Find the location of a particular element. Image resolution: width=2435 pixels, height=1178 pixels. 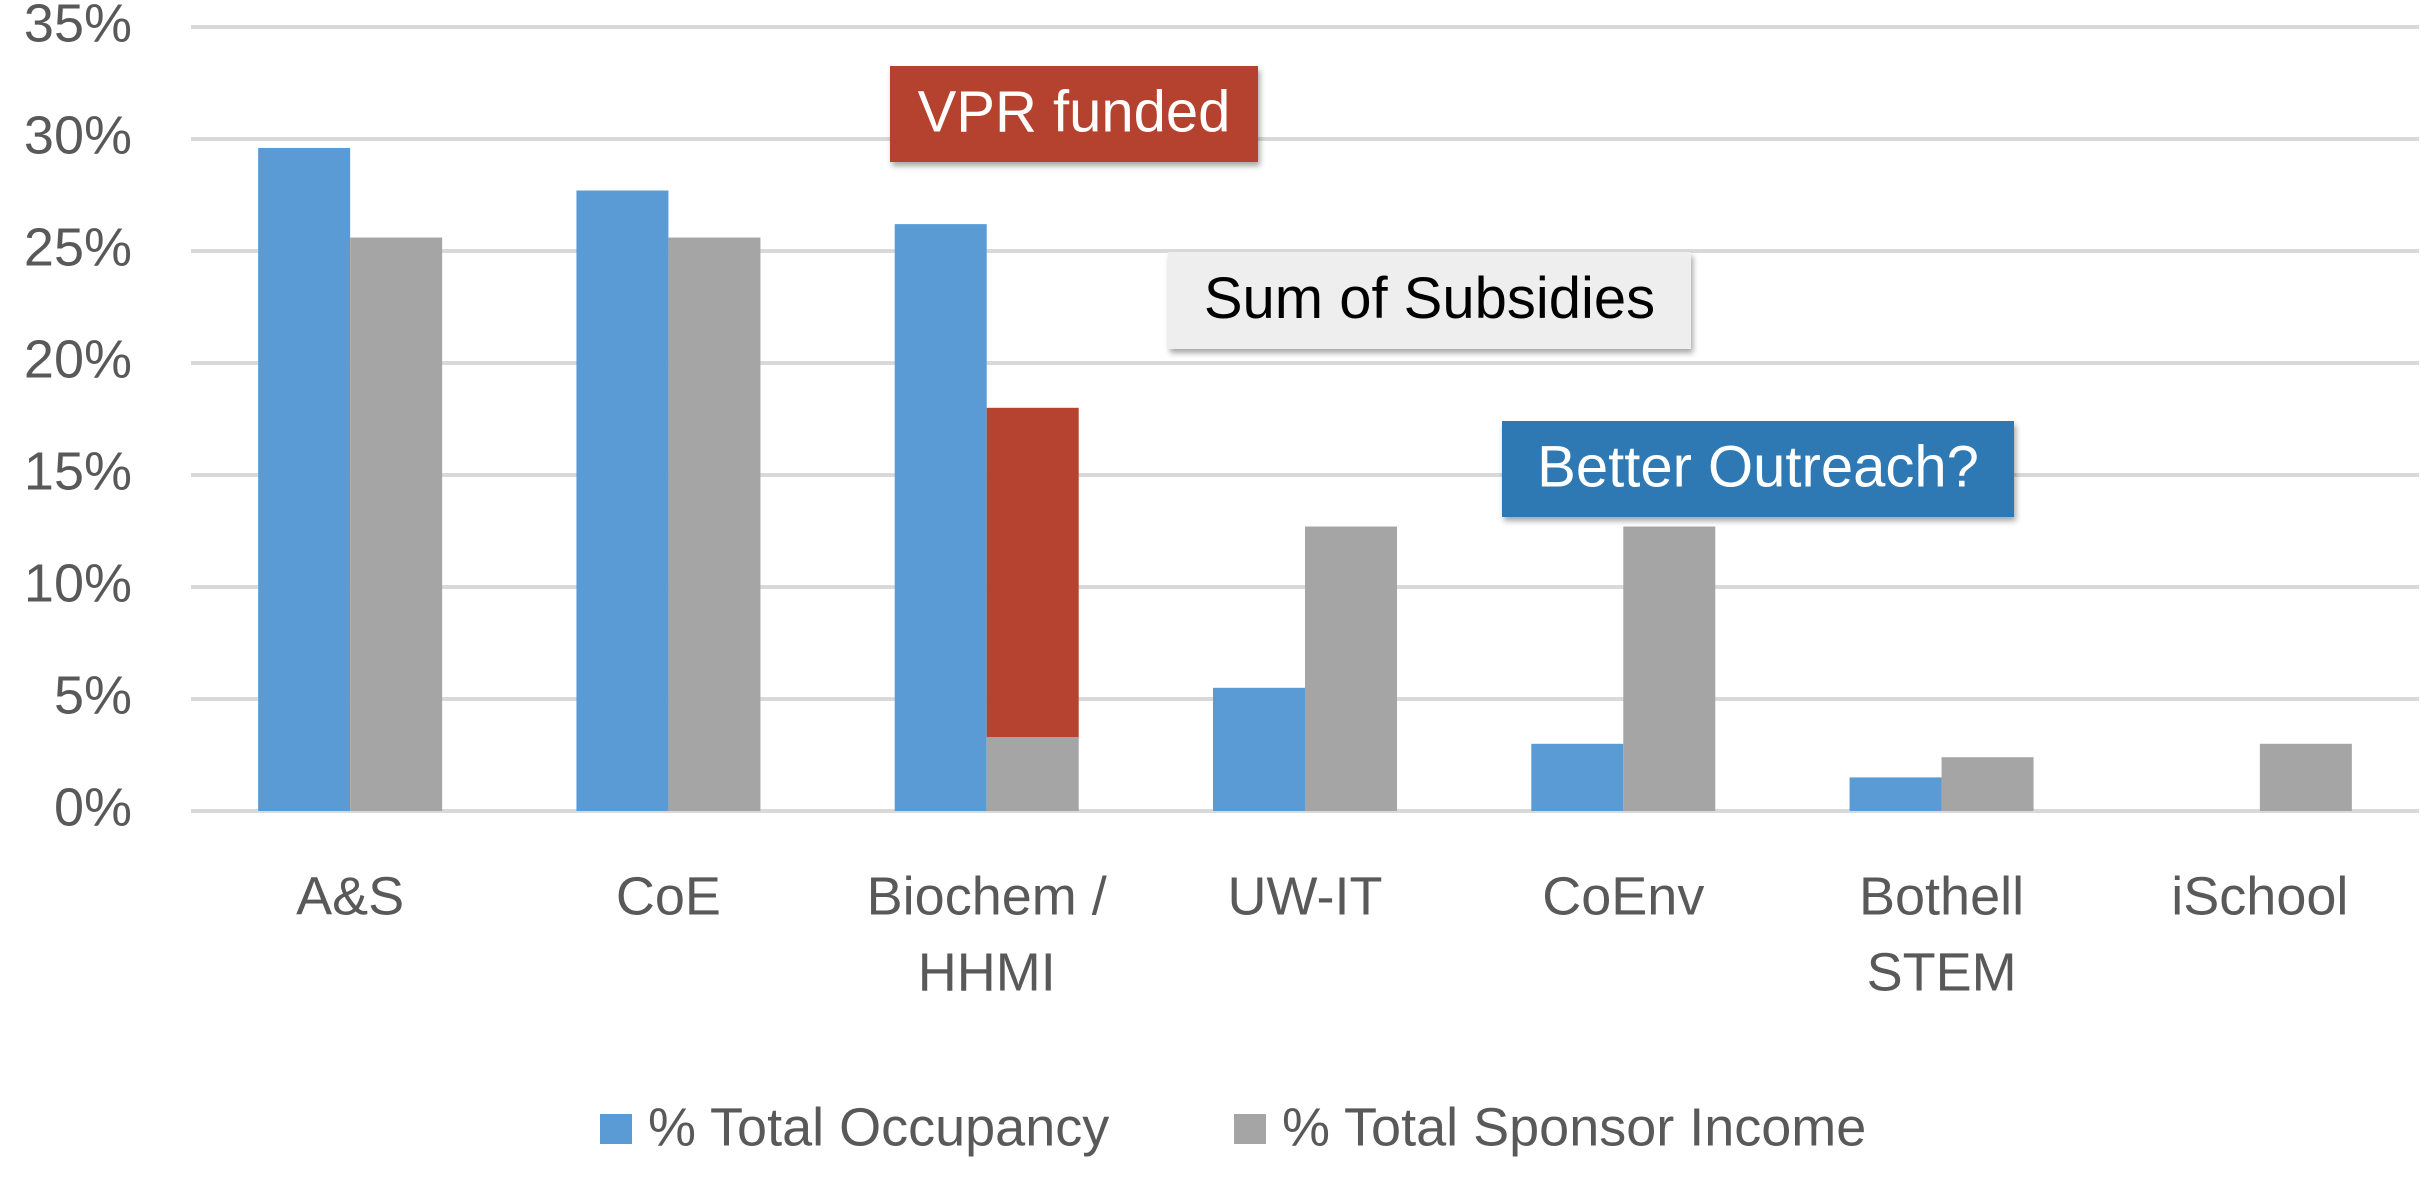

y-tick-label: 20% is located at coordinates (78, 359).